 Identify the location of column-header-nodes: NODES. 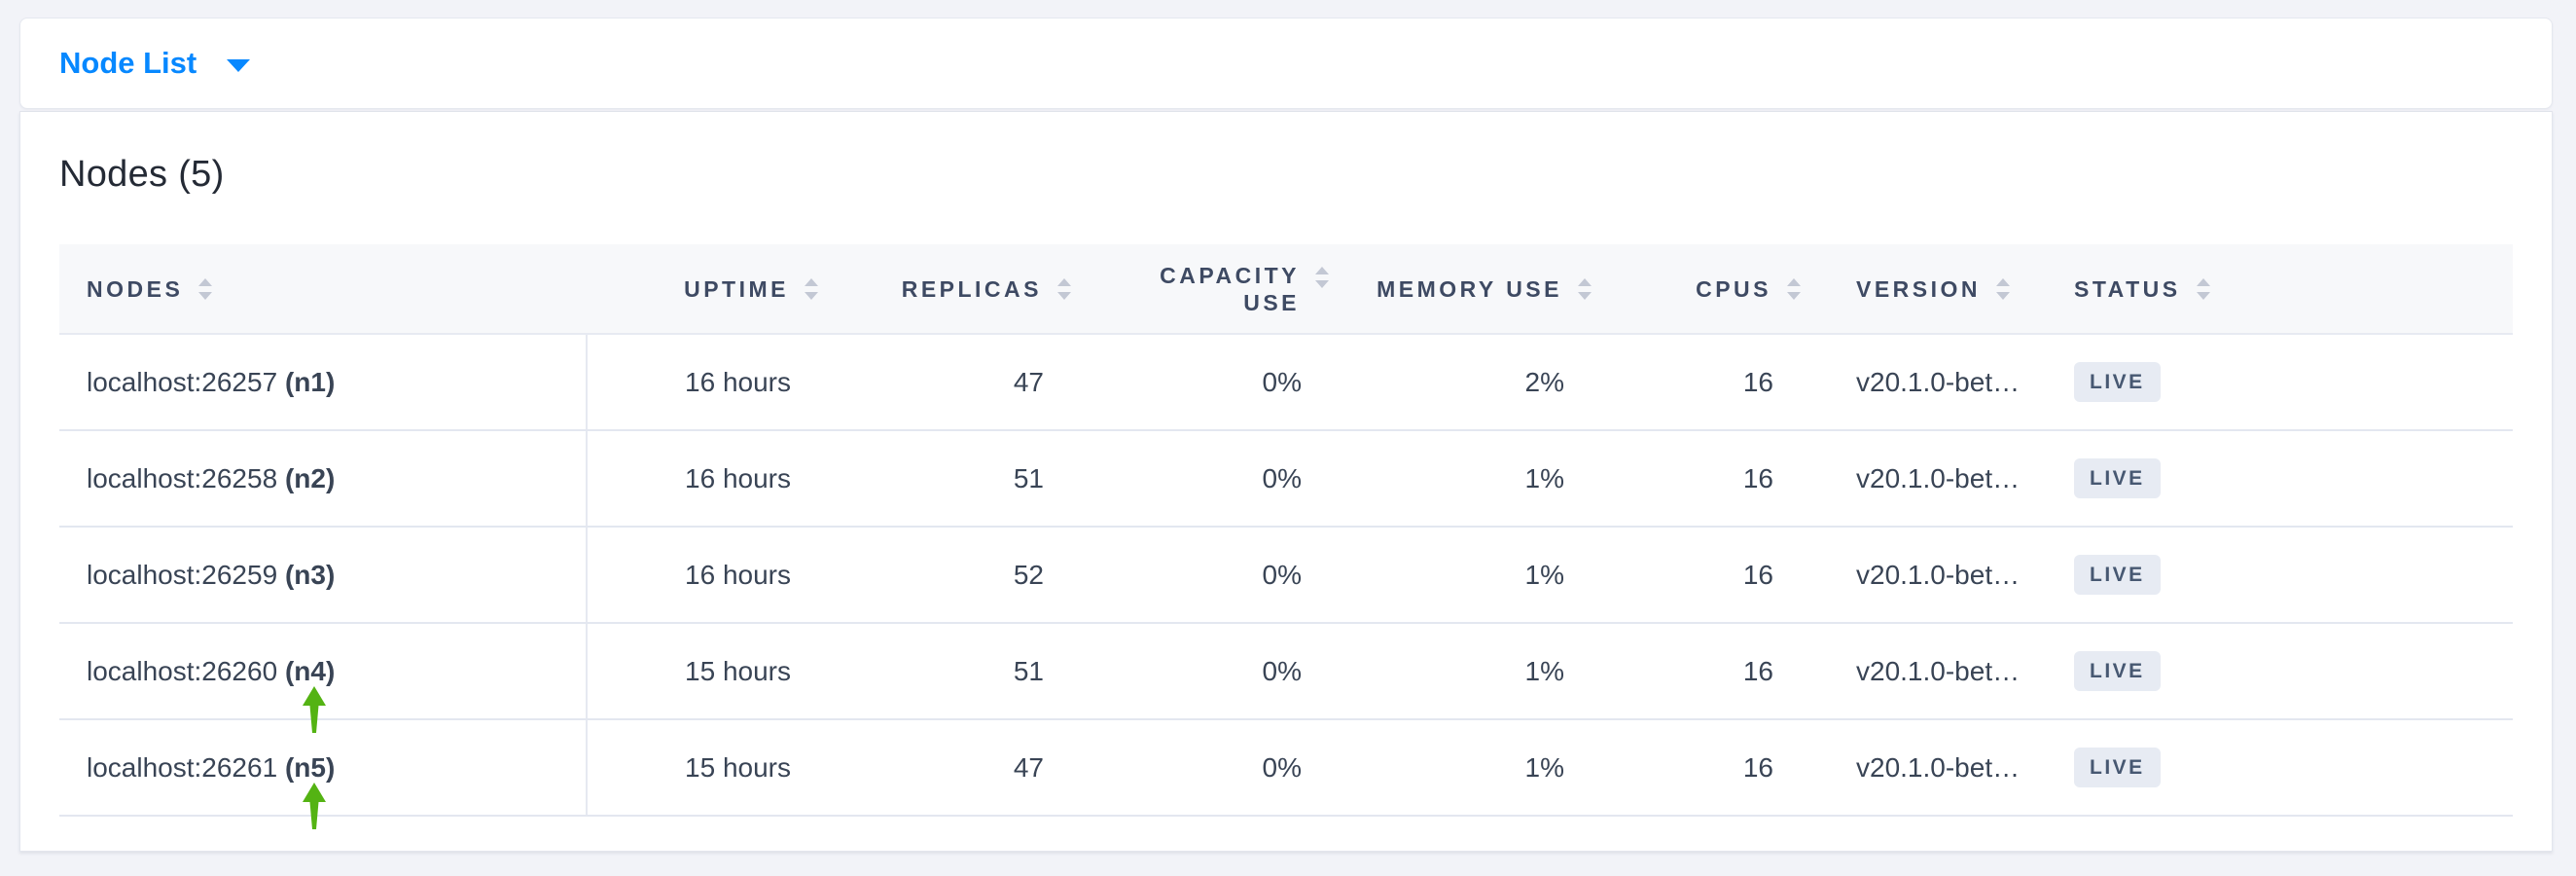
(323, 290).